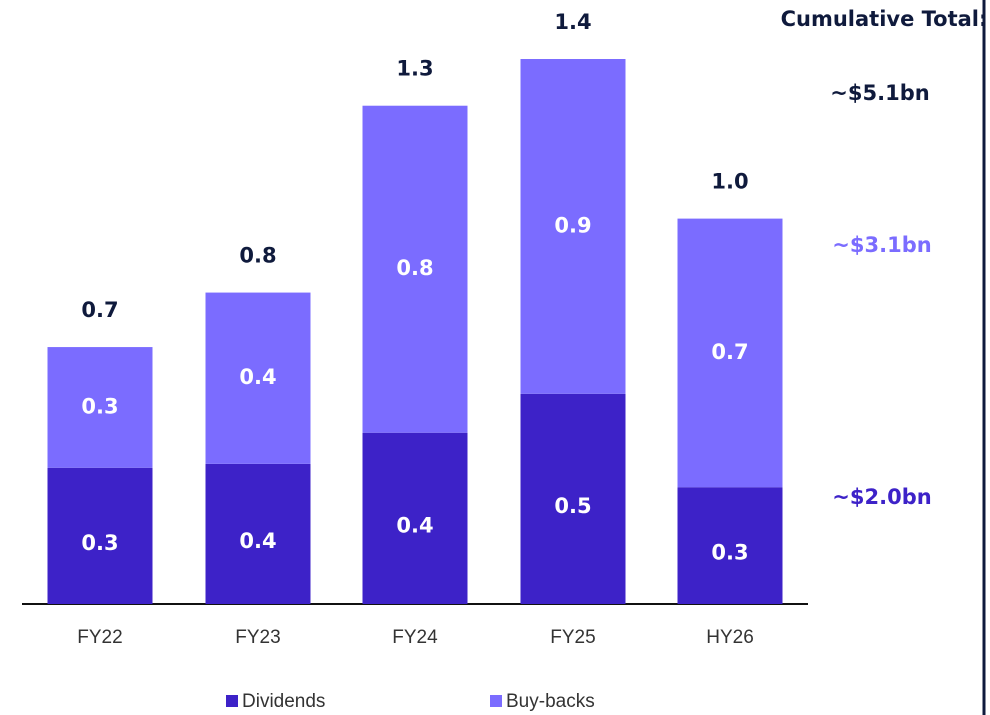 This screenshot has width=990, height=715. What do you see at coordinates (415, 637) in the screenshot?
I see `x-tick-label: FY24` at bounding box center [415, 637].